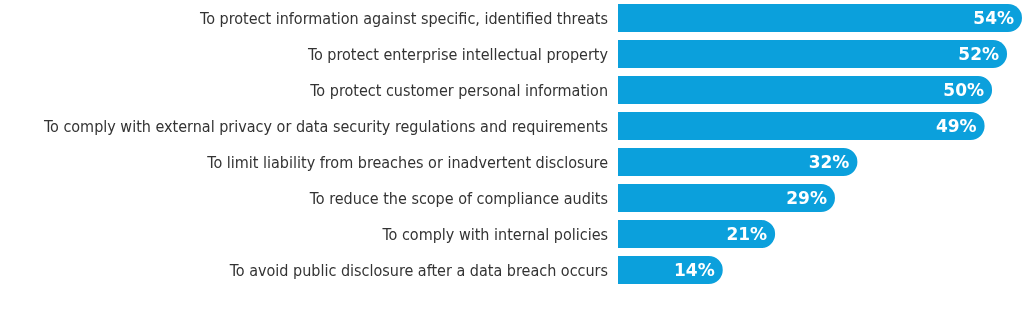 The width and height of the screenshot is (1024, 320). Describe the element at coordinates (829, 162) in the screenshot. I see `data-label: 32%` at that location.